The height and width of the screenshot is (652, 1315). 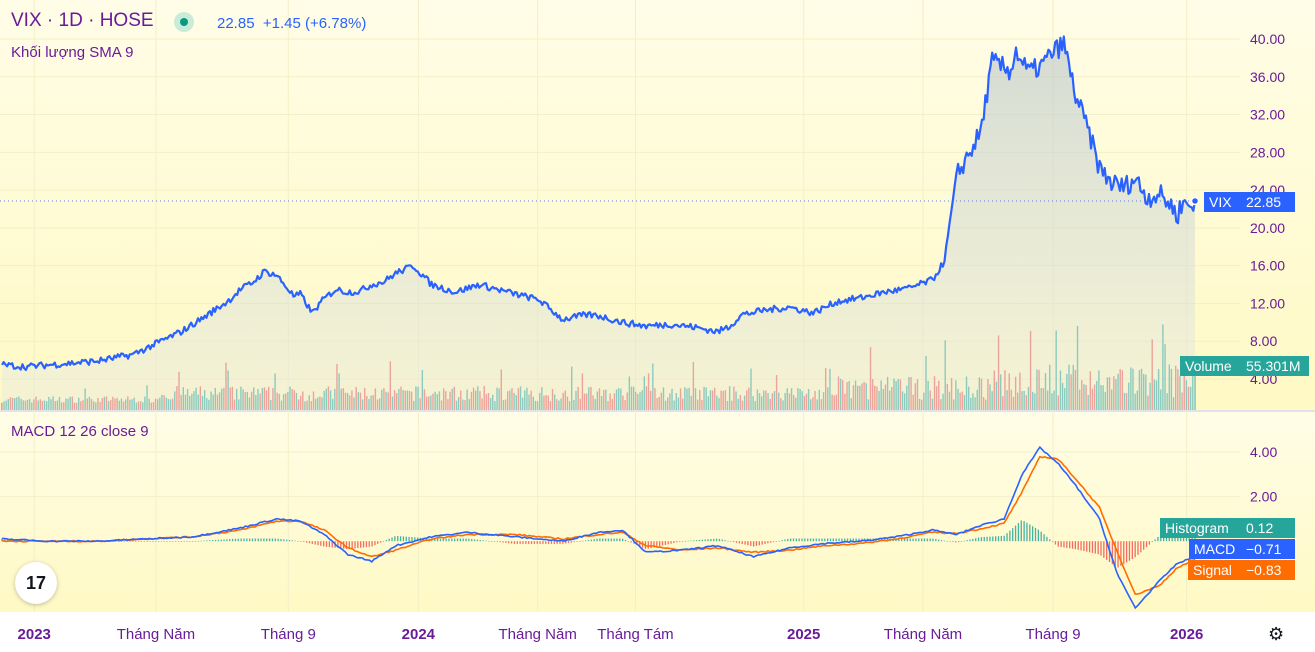 I want to click on time-axis-label: Tháng Tám, so click(x=635, y=634).